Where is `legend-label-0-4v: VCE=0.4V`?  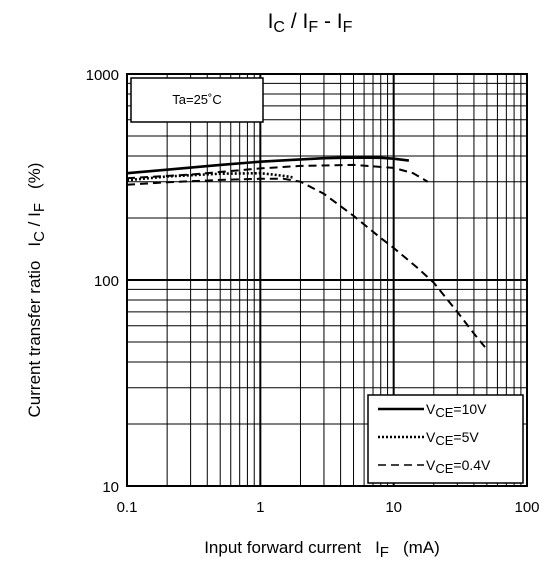 legend-label-0-4v: VCE=0.4V is located at coordinates (458, 466).